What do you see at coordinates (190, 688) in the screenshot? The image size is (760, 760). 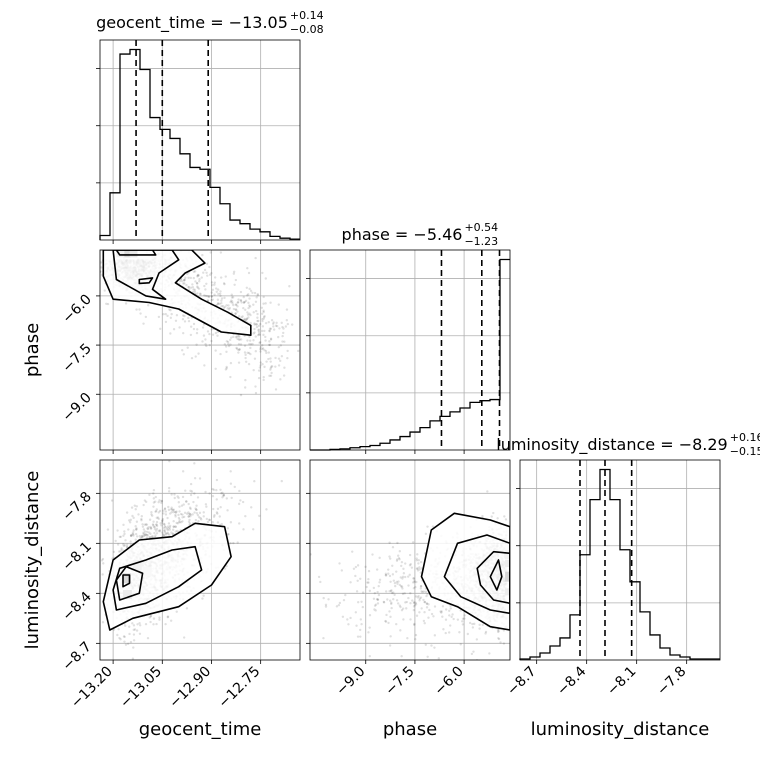 I see `x-tick-label: −12.90` at bounding box center [190, 688].